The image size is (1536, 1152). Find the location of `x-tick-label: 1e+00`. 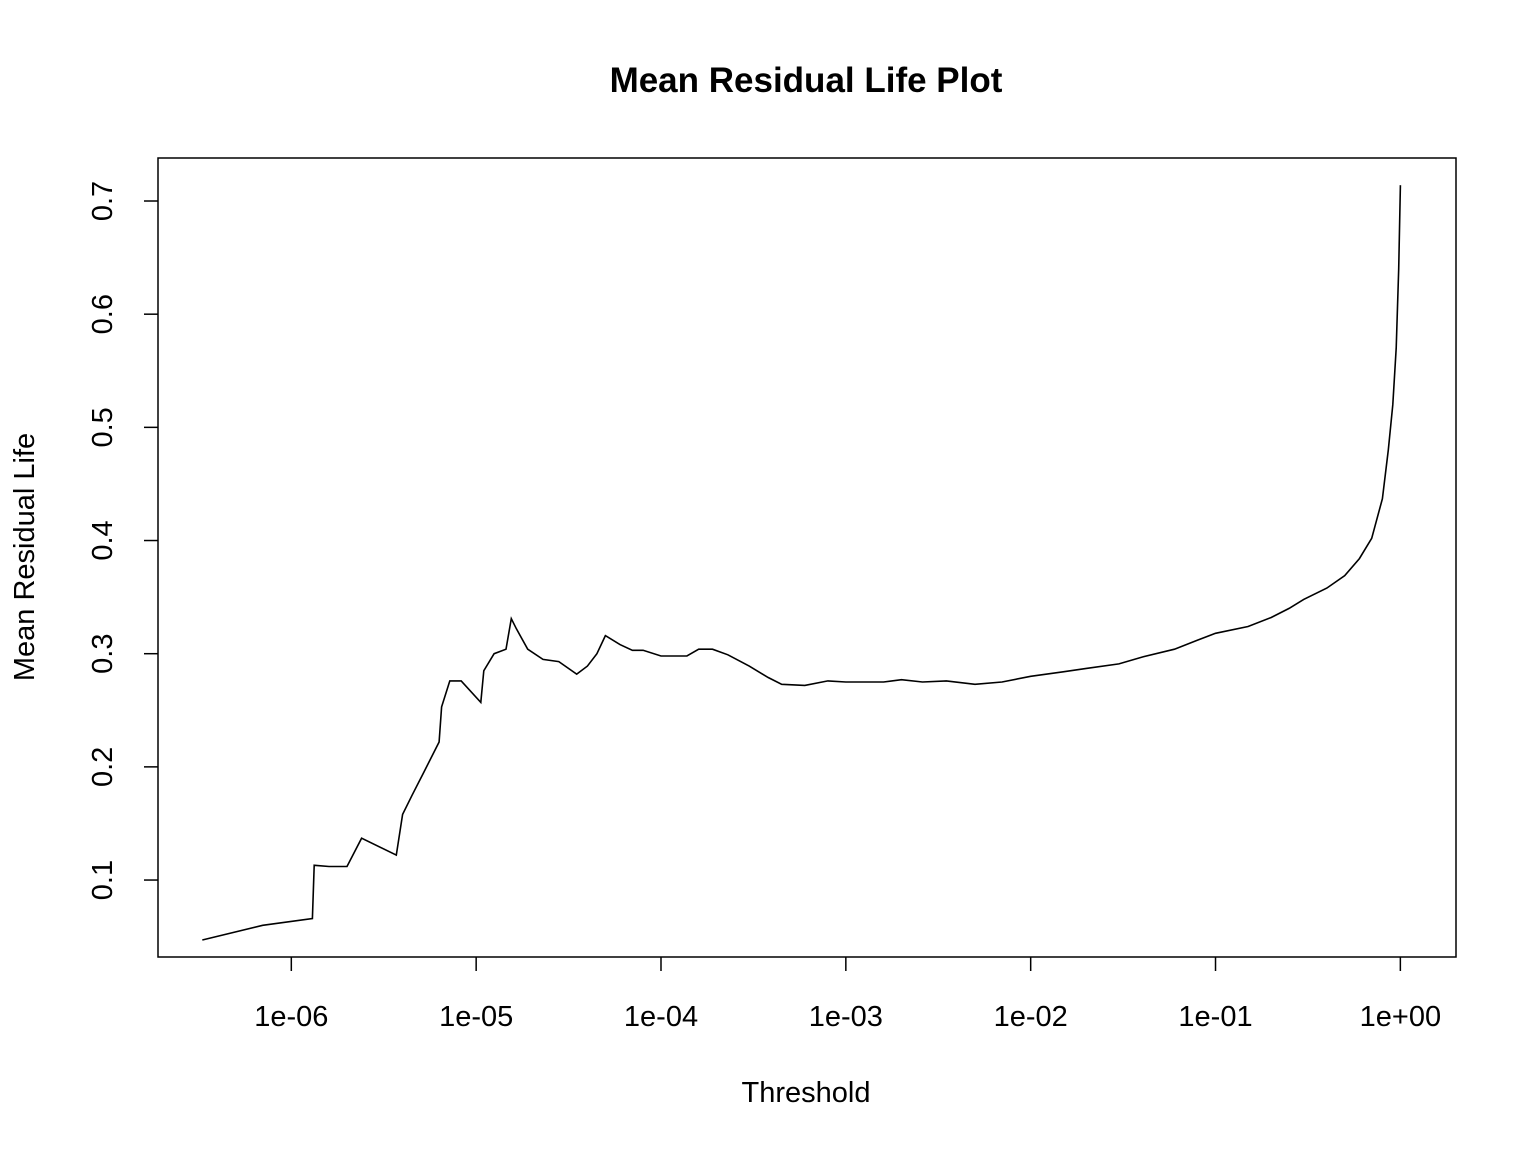

x-tick-label: 1e+00 is located at coordinates (1400, 1017).